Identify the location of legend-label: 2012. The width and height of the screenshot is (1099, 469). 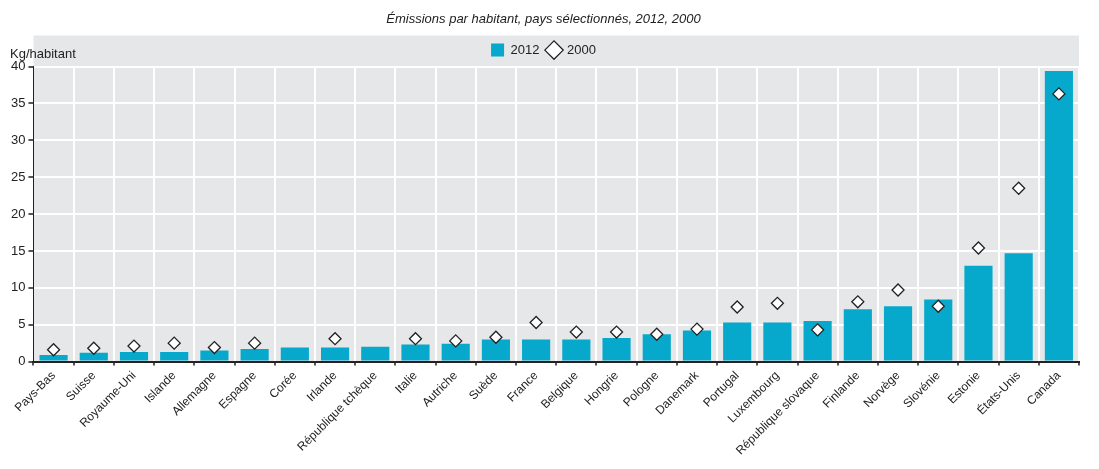
(525, 49).